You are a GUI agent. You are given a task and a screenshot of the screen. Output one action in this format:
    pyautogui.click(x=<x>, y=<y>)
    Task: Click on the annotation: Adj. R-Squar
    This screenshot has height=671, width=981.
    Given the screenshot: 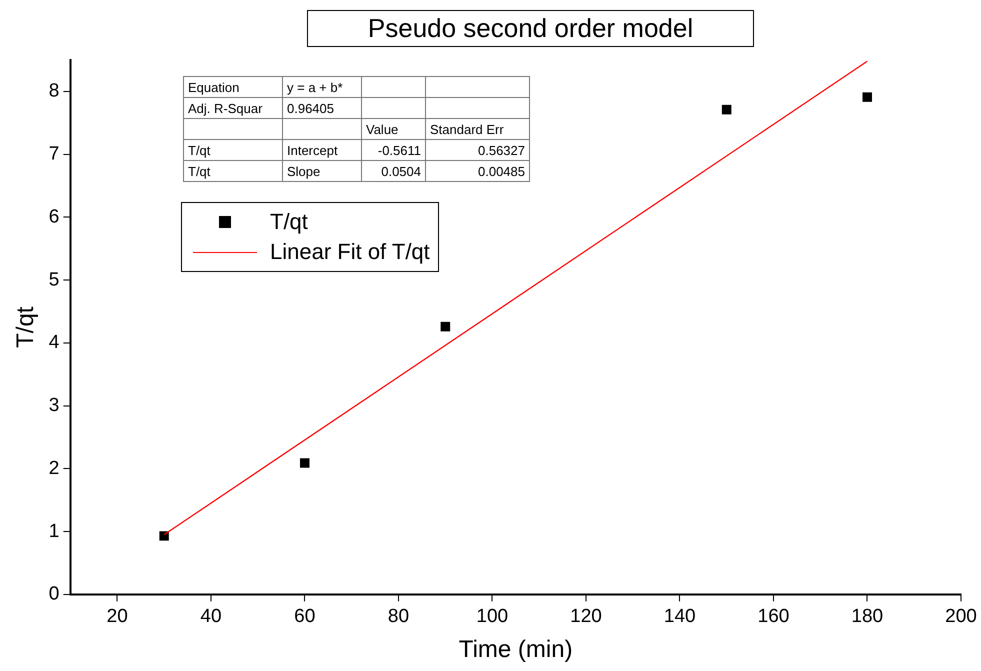 What is the action you would take?
    pyautogui.click(x=233, y=108)
    